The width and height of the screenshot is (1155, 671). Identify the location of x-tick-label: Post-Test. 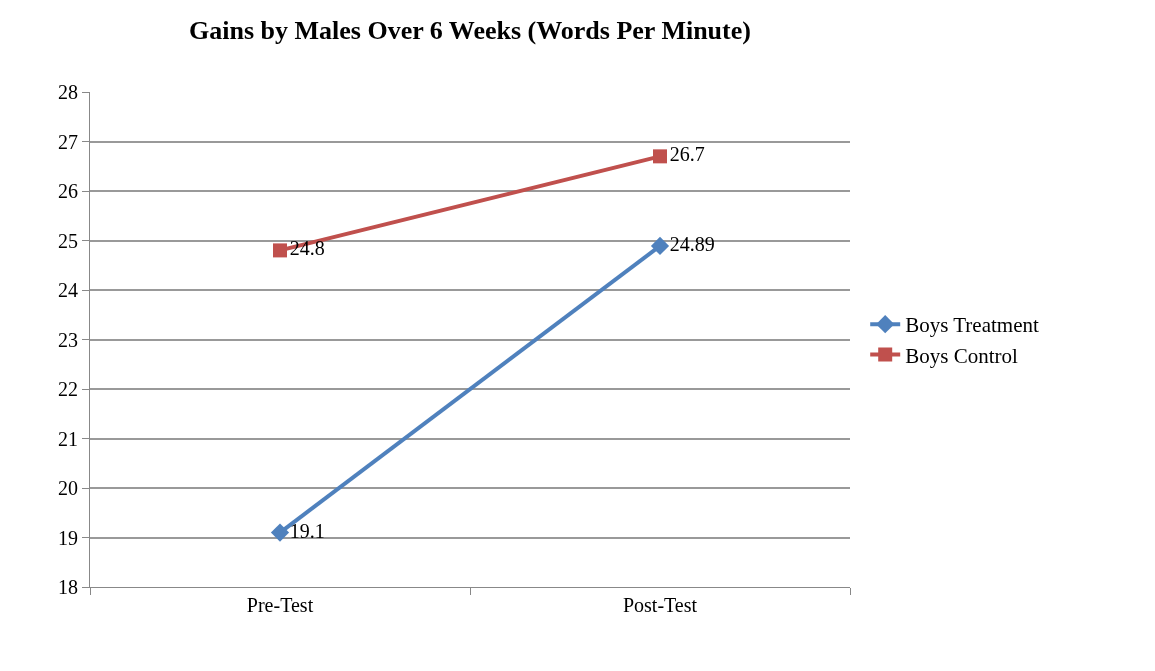
(660, 605).